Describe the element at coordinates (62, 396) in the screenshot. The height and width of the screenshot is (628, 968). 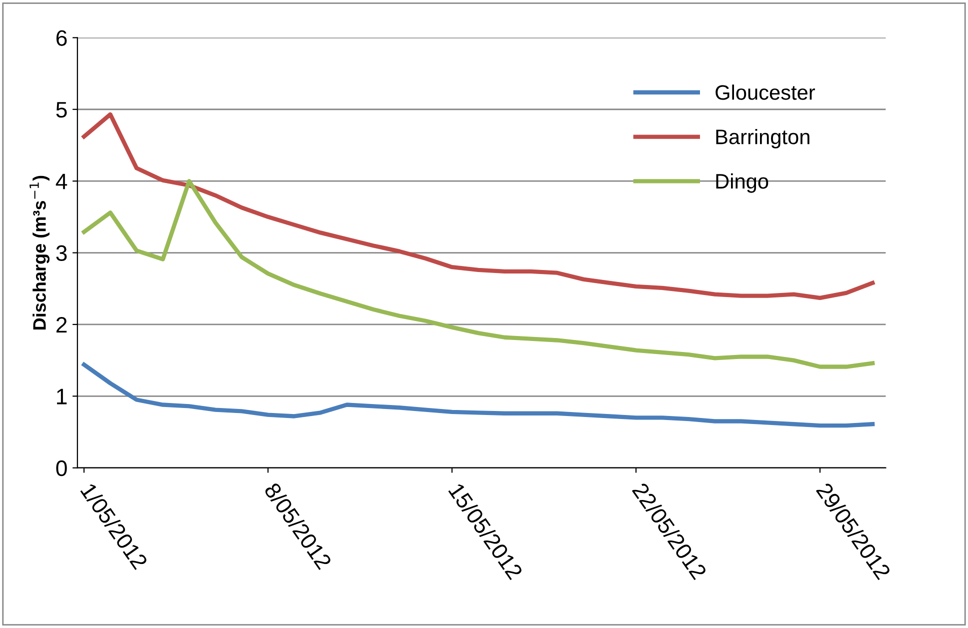
I see `y-tick-label: 1` at that location.